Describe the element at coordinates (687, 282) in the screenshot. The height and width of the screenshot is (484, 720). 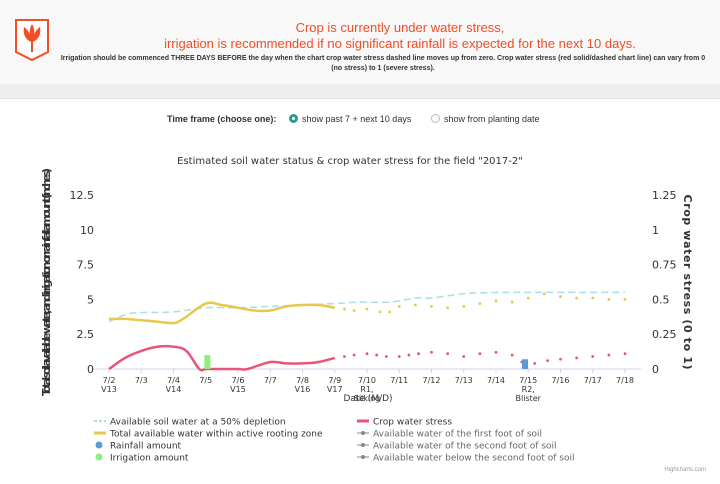
I see `y-right-axis-title: Crop water stress (0 to 1)` at that location.